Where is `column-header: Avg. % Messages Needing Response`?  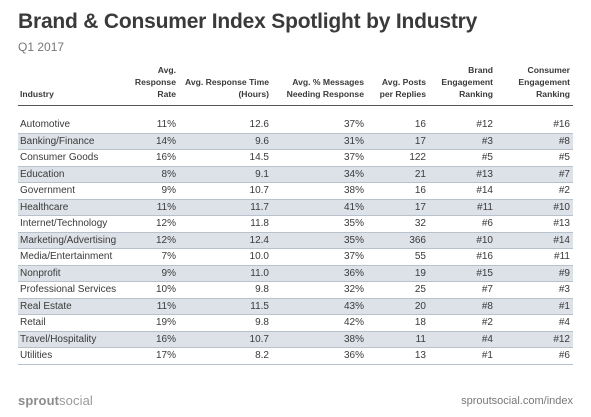 column-header: Avg. % Messages Needing Response is located at coordinates (319, 82).